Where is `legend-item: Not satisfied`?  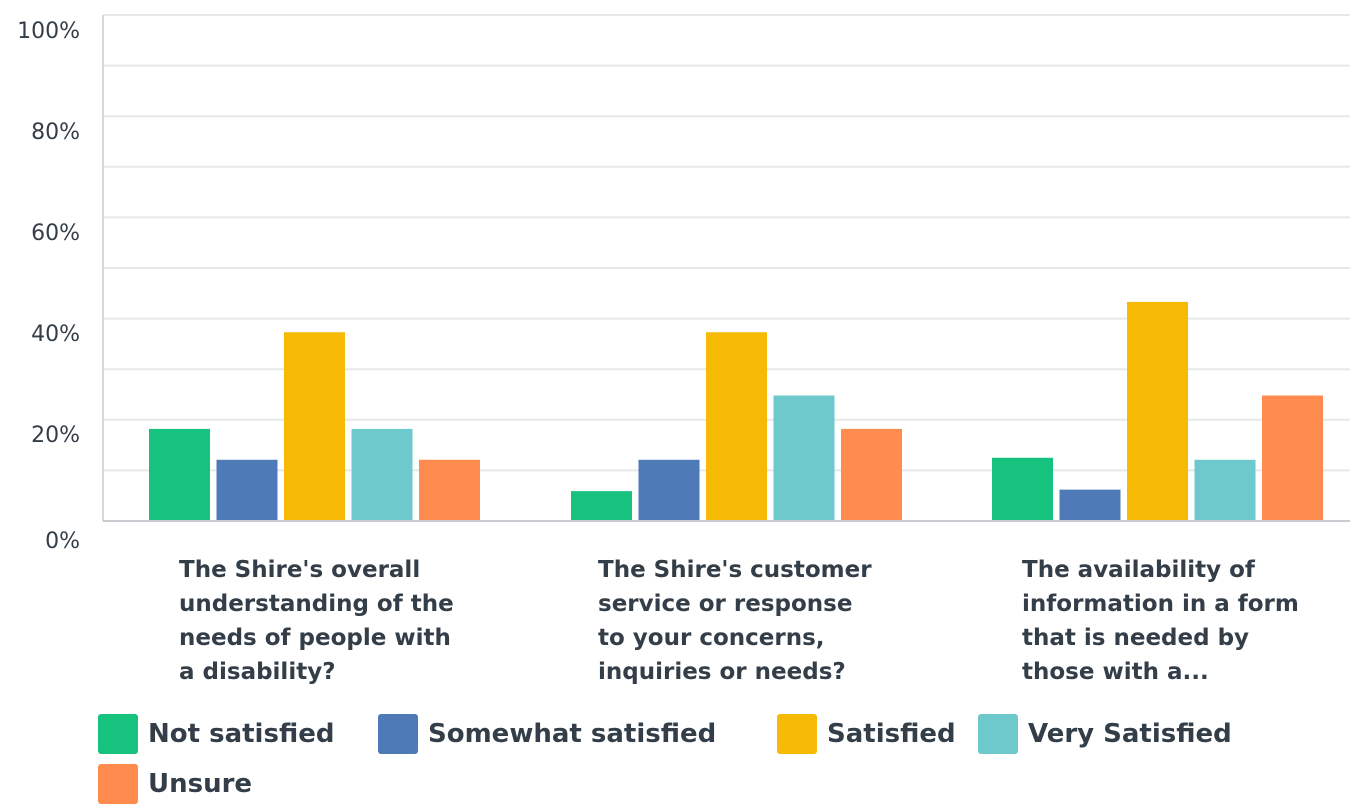 legend-item: Not satisfied is located at coordinates (216, 734).